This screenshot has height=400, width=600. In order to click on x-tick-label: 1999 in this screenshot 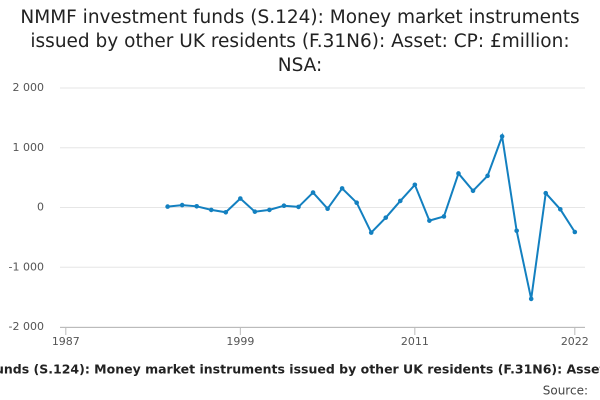, I will do `click(240, 341)`.